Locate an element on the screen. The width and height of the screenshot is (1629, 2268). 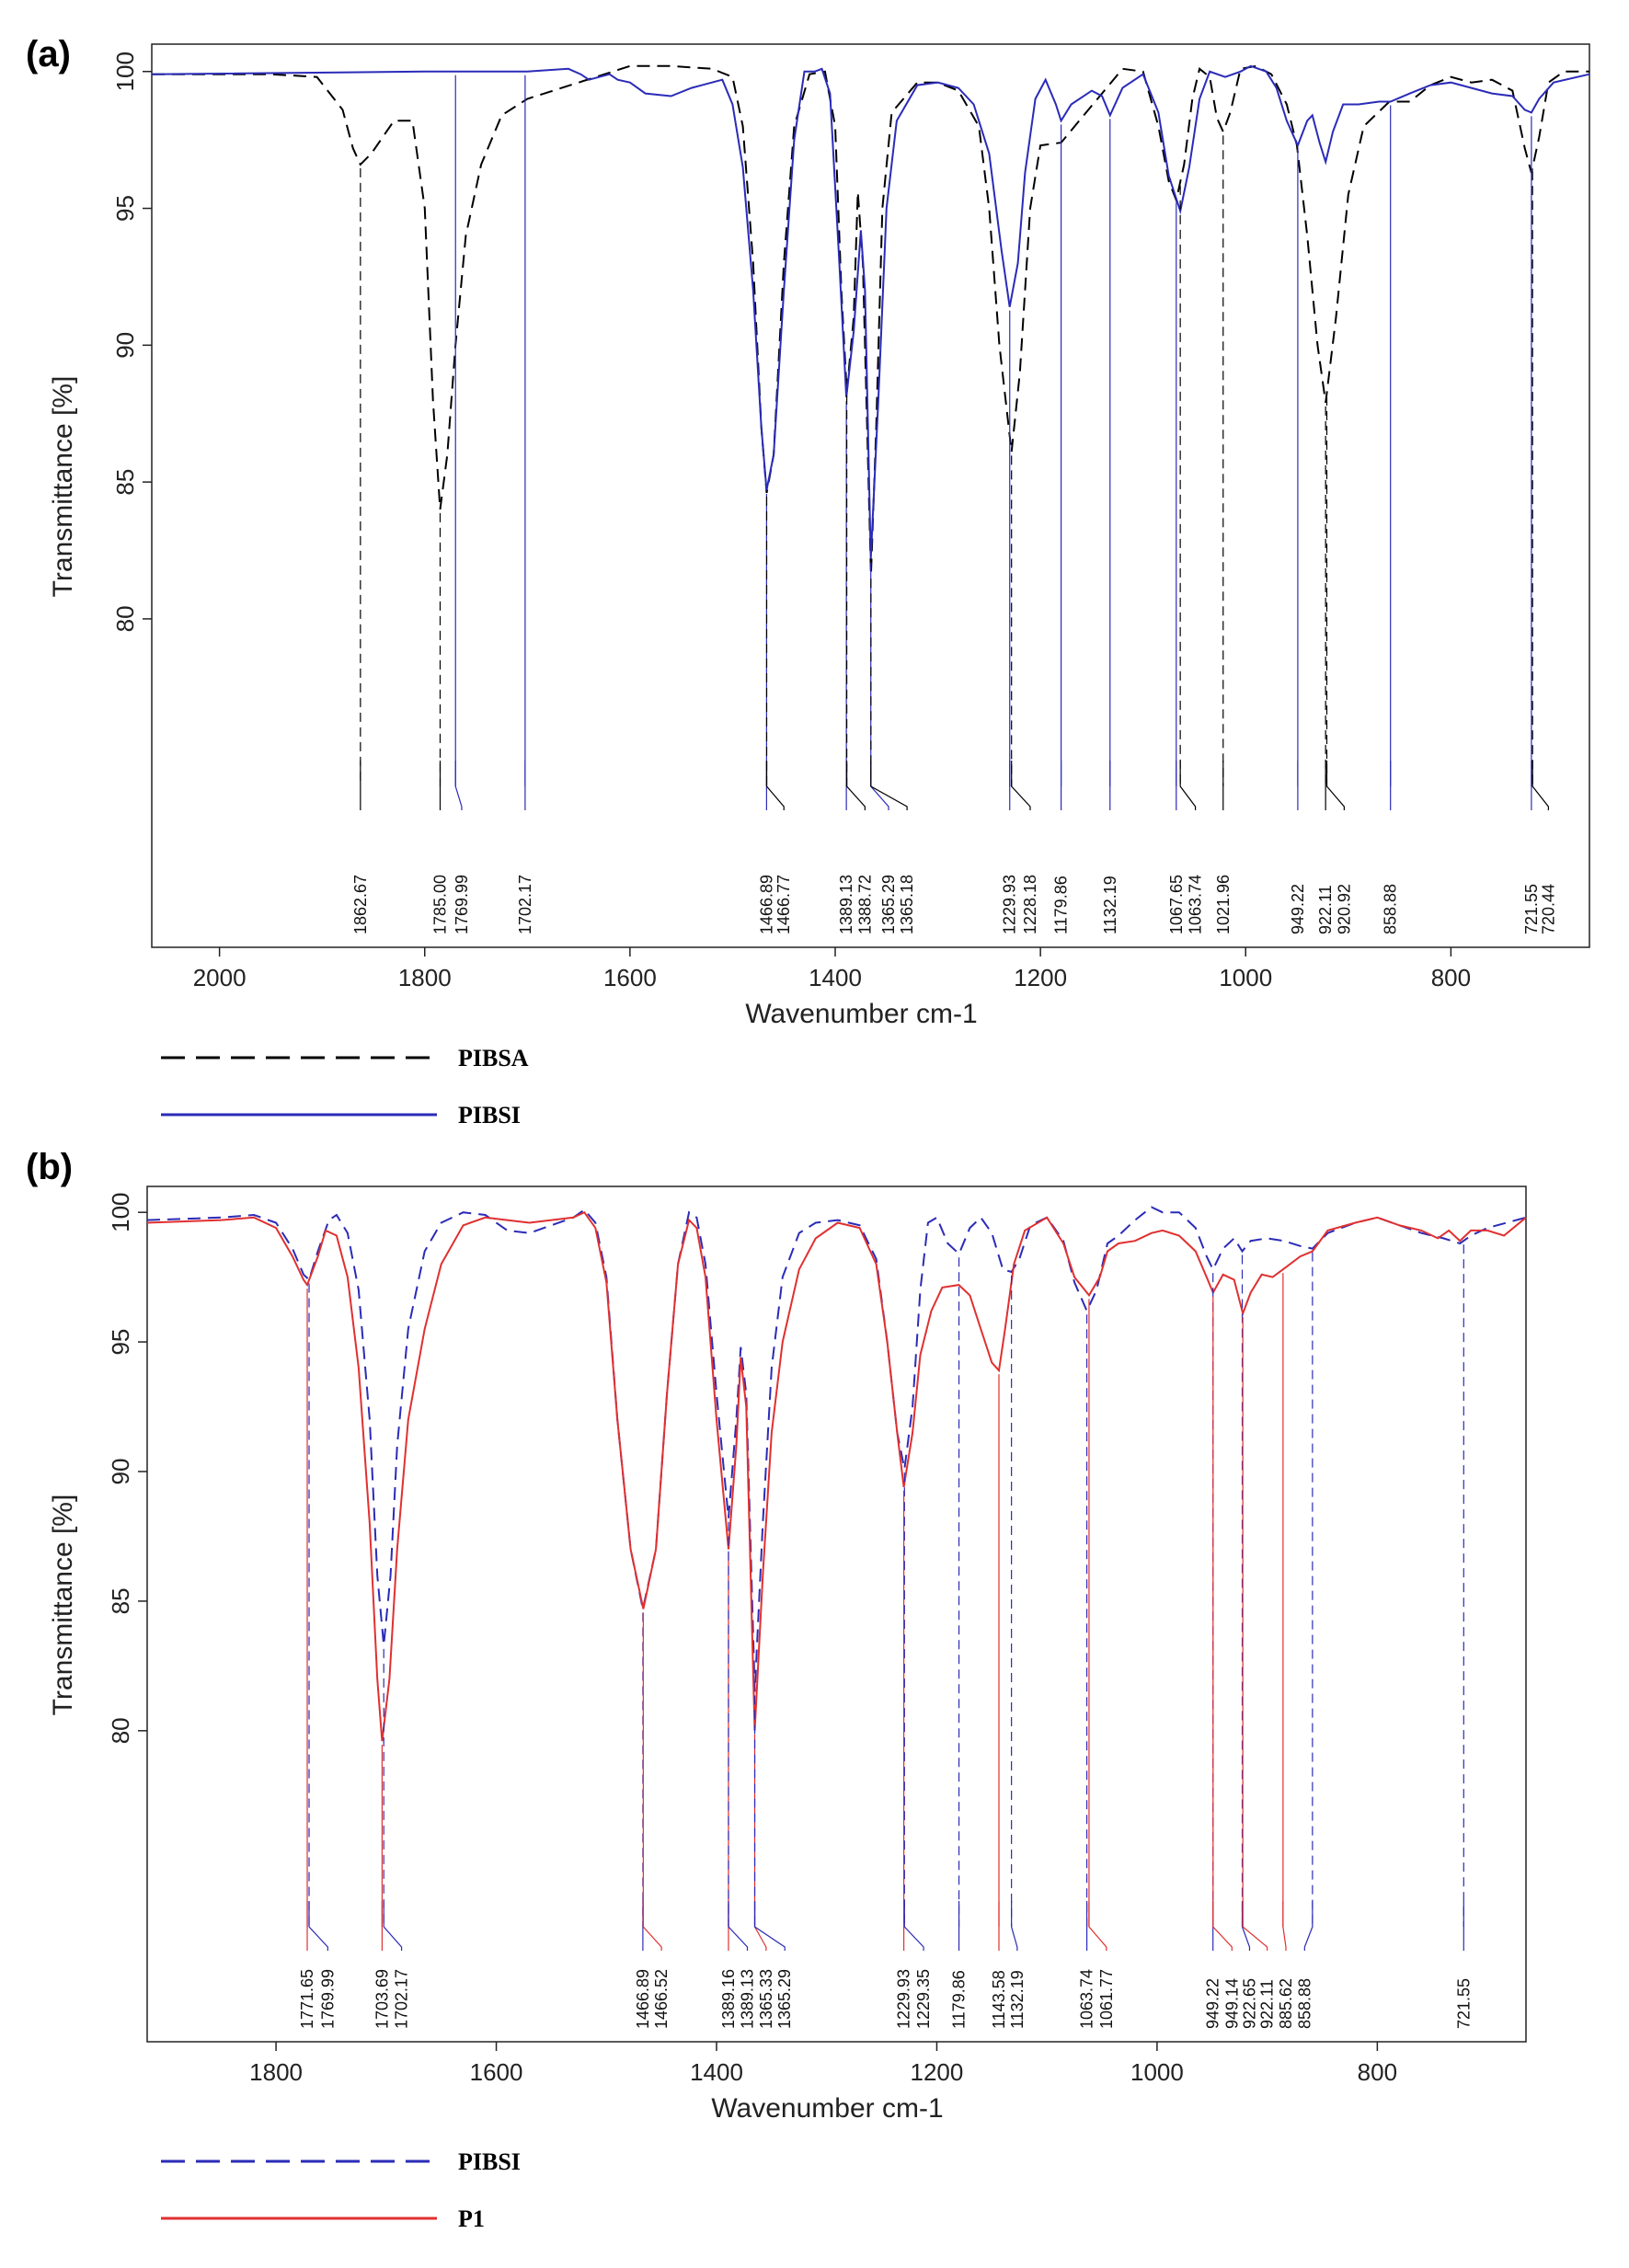
peak-label: 1365.33 is located at coordinates (766, 1999).